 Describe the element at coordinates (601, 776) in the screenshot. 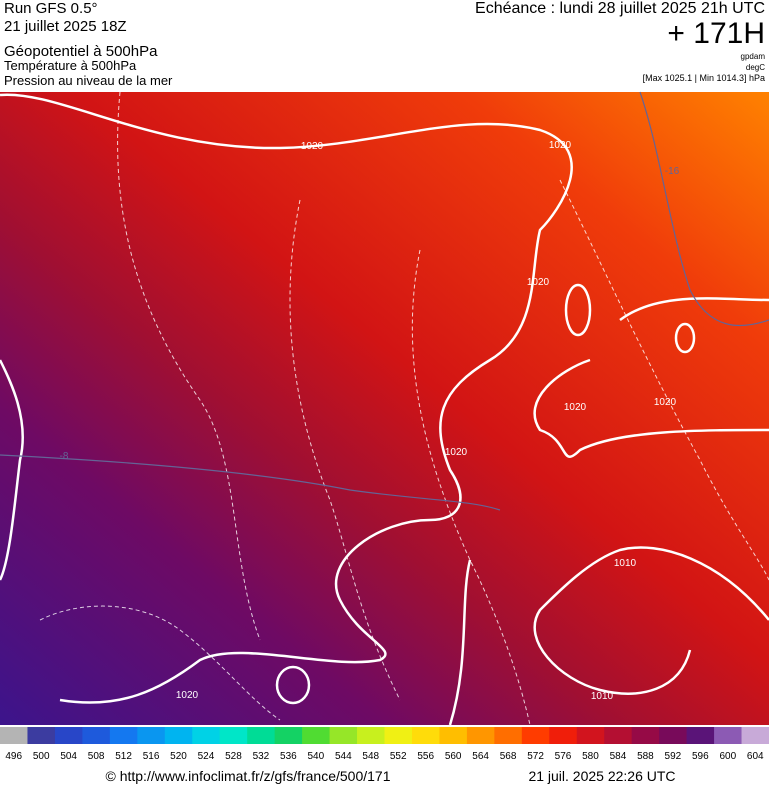

I see `footer-date: 21 juil. 2025 22:26 UTC` at that location.